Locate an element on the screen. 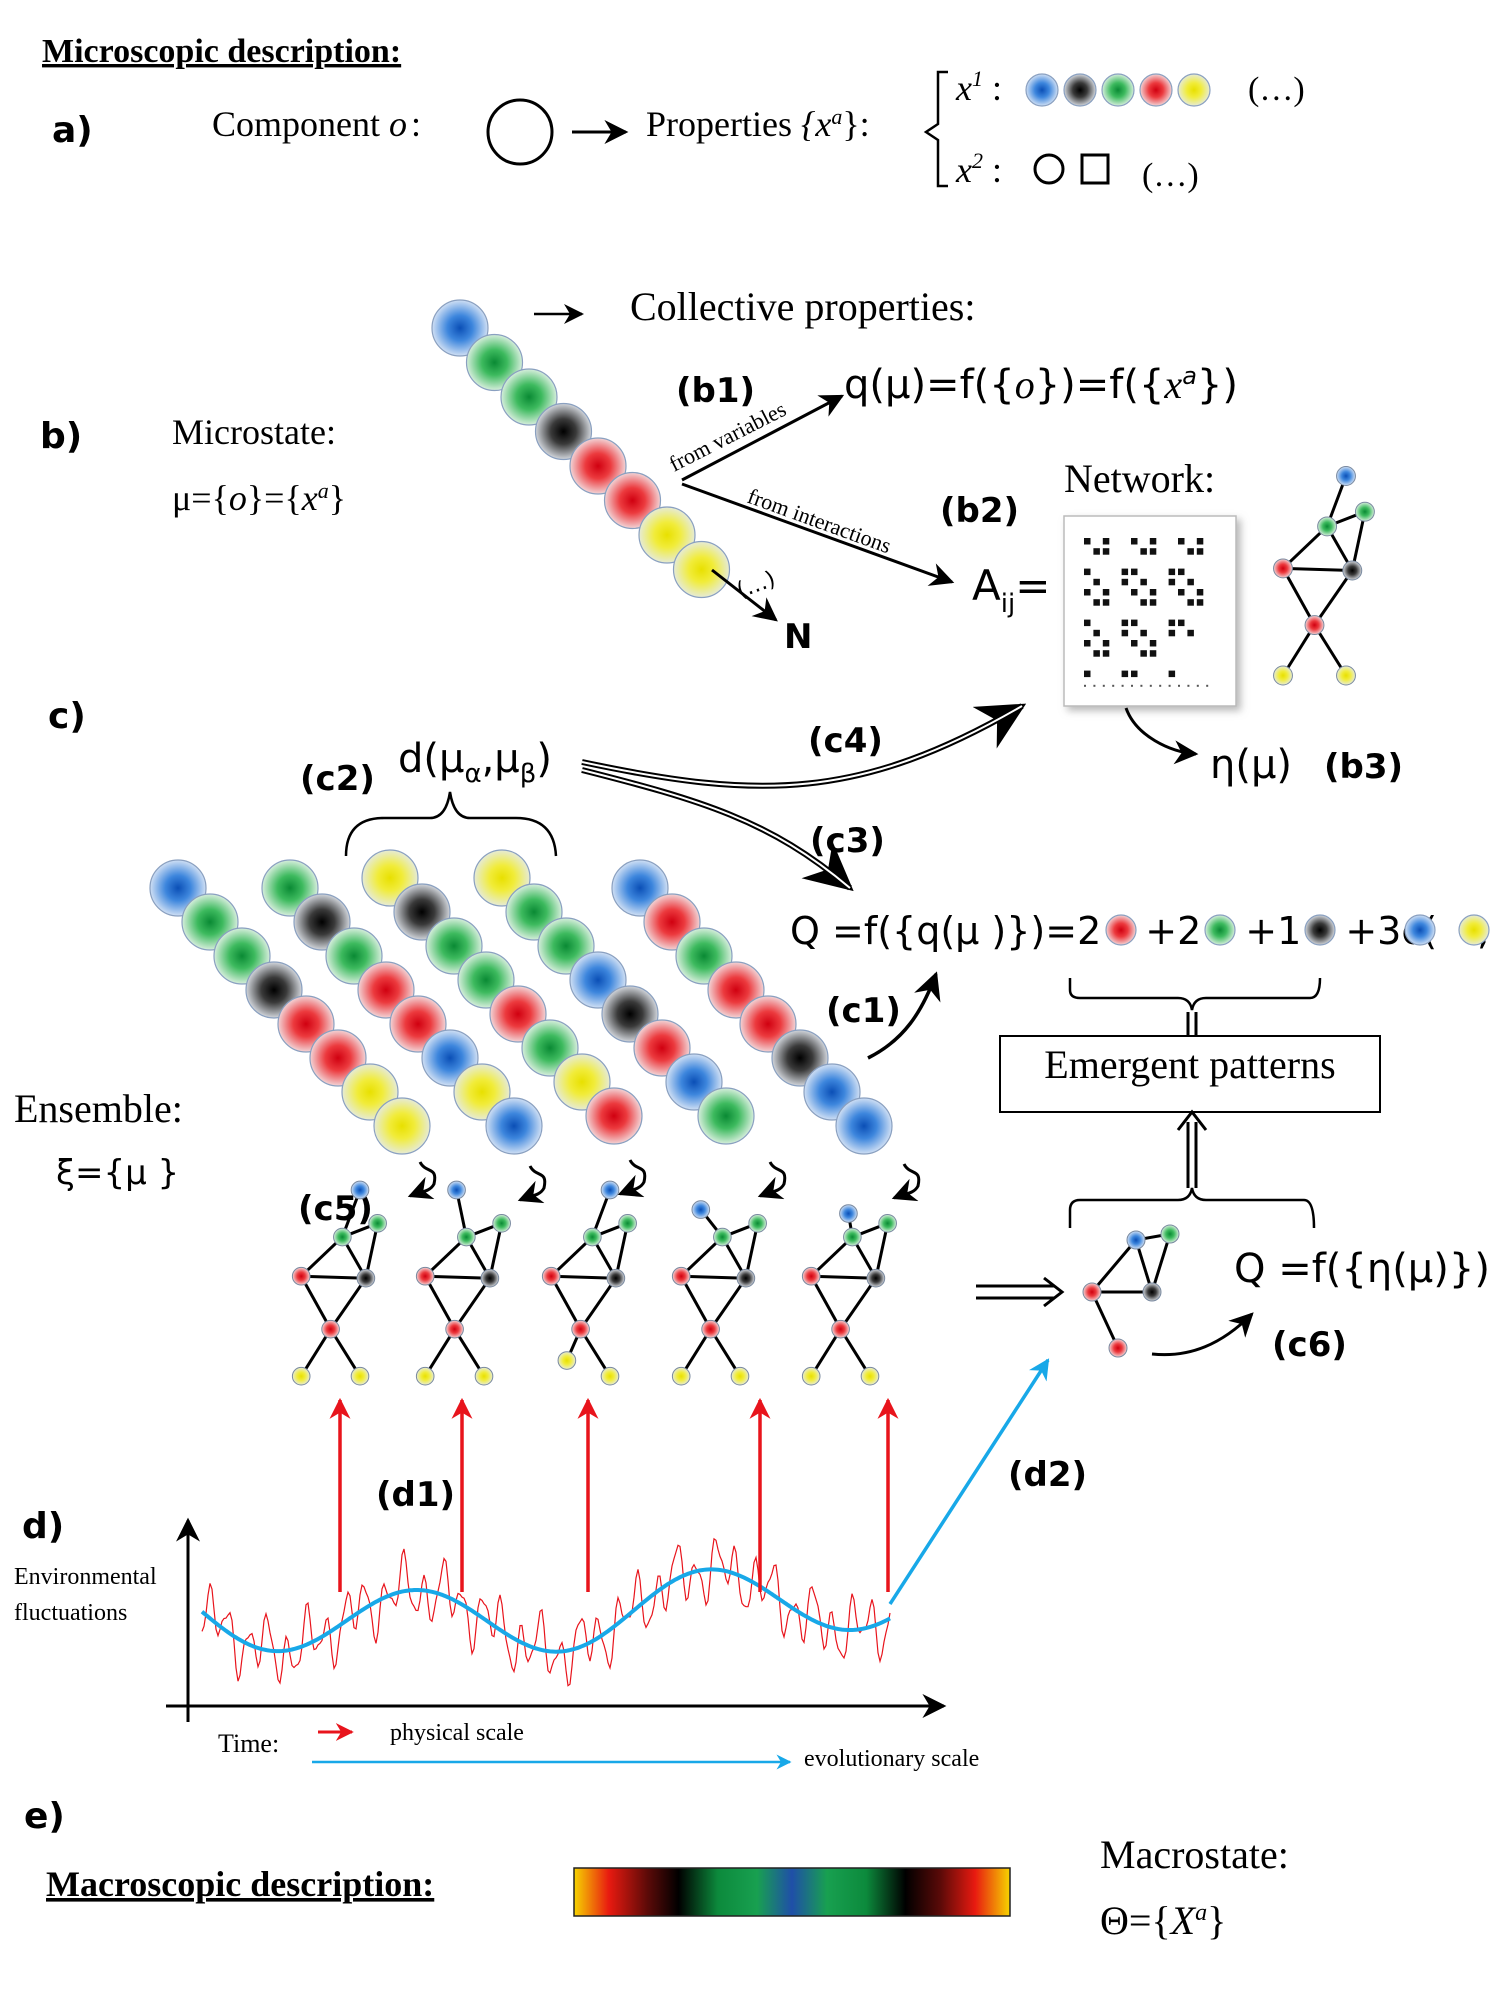 Image resolution: width=1500 pixels, height=2000 pixels. Q-term-red is located at coordinates (1121, 930).